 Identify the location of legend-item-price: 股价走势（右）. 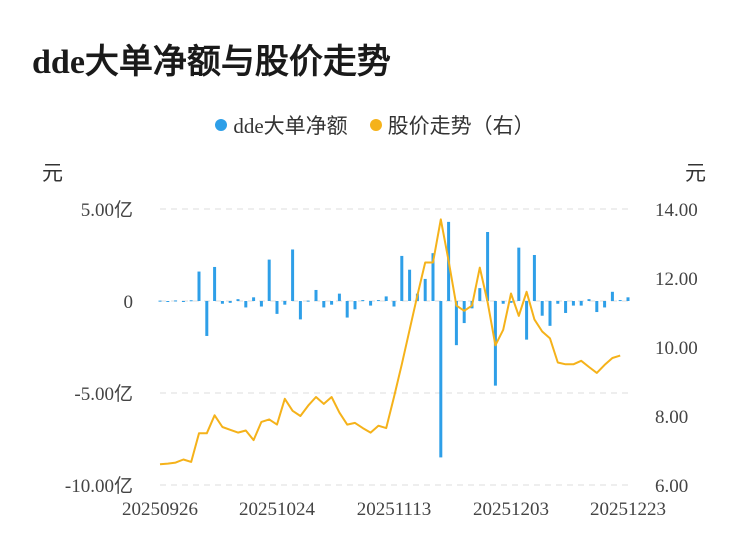
(452, 125).